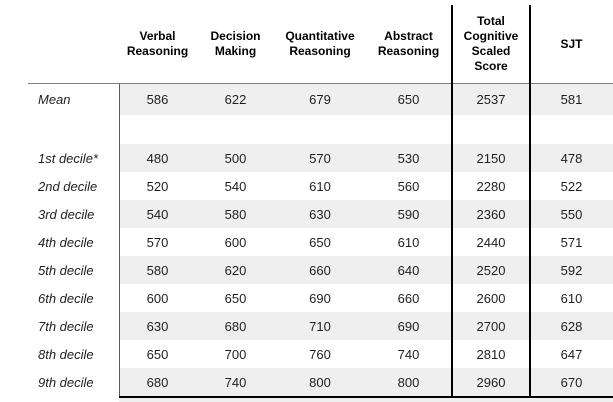  Describe the element at coordinates (306, 242) in the screenshot. I see `table-row: 4th decile 570 600 650 610 2440 571` at that location.